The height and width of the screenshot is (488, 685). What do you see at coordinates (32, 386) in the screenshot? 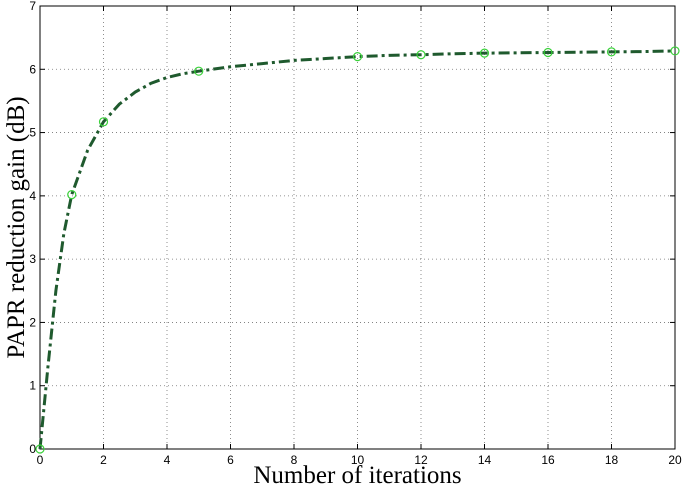
I see `y-tick-label: 1` at bounding box center [32, 386].